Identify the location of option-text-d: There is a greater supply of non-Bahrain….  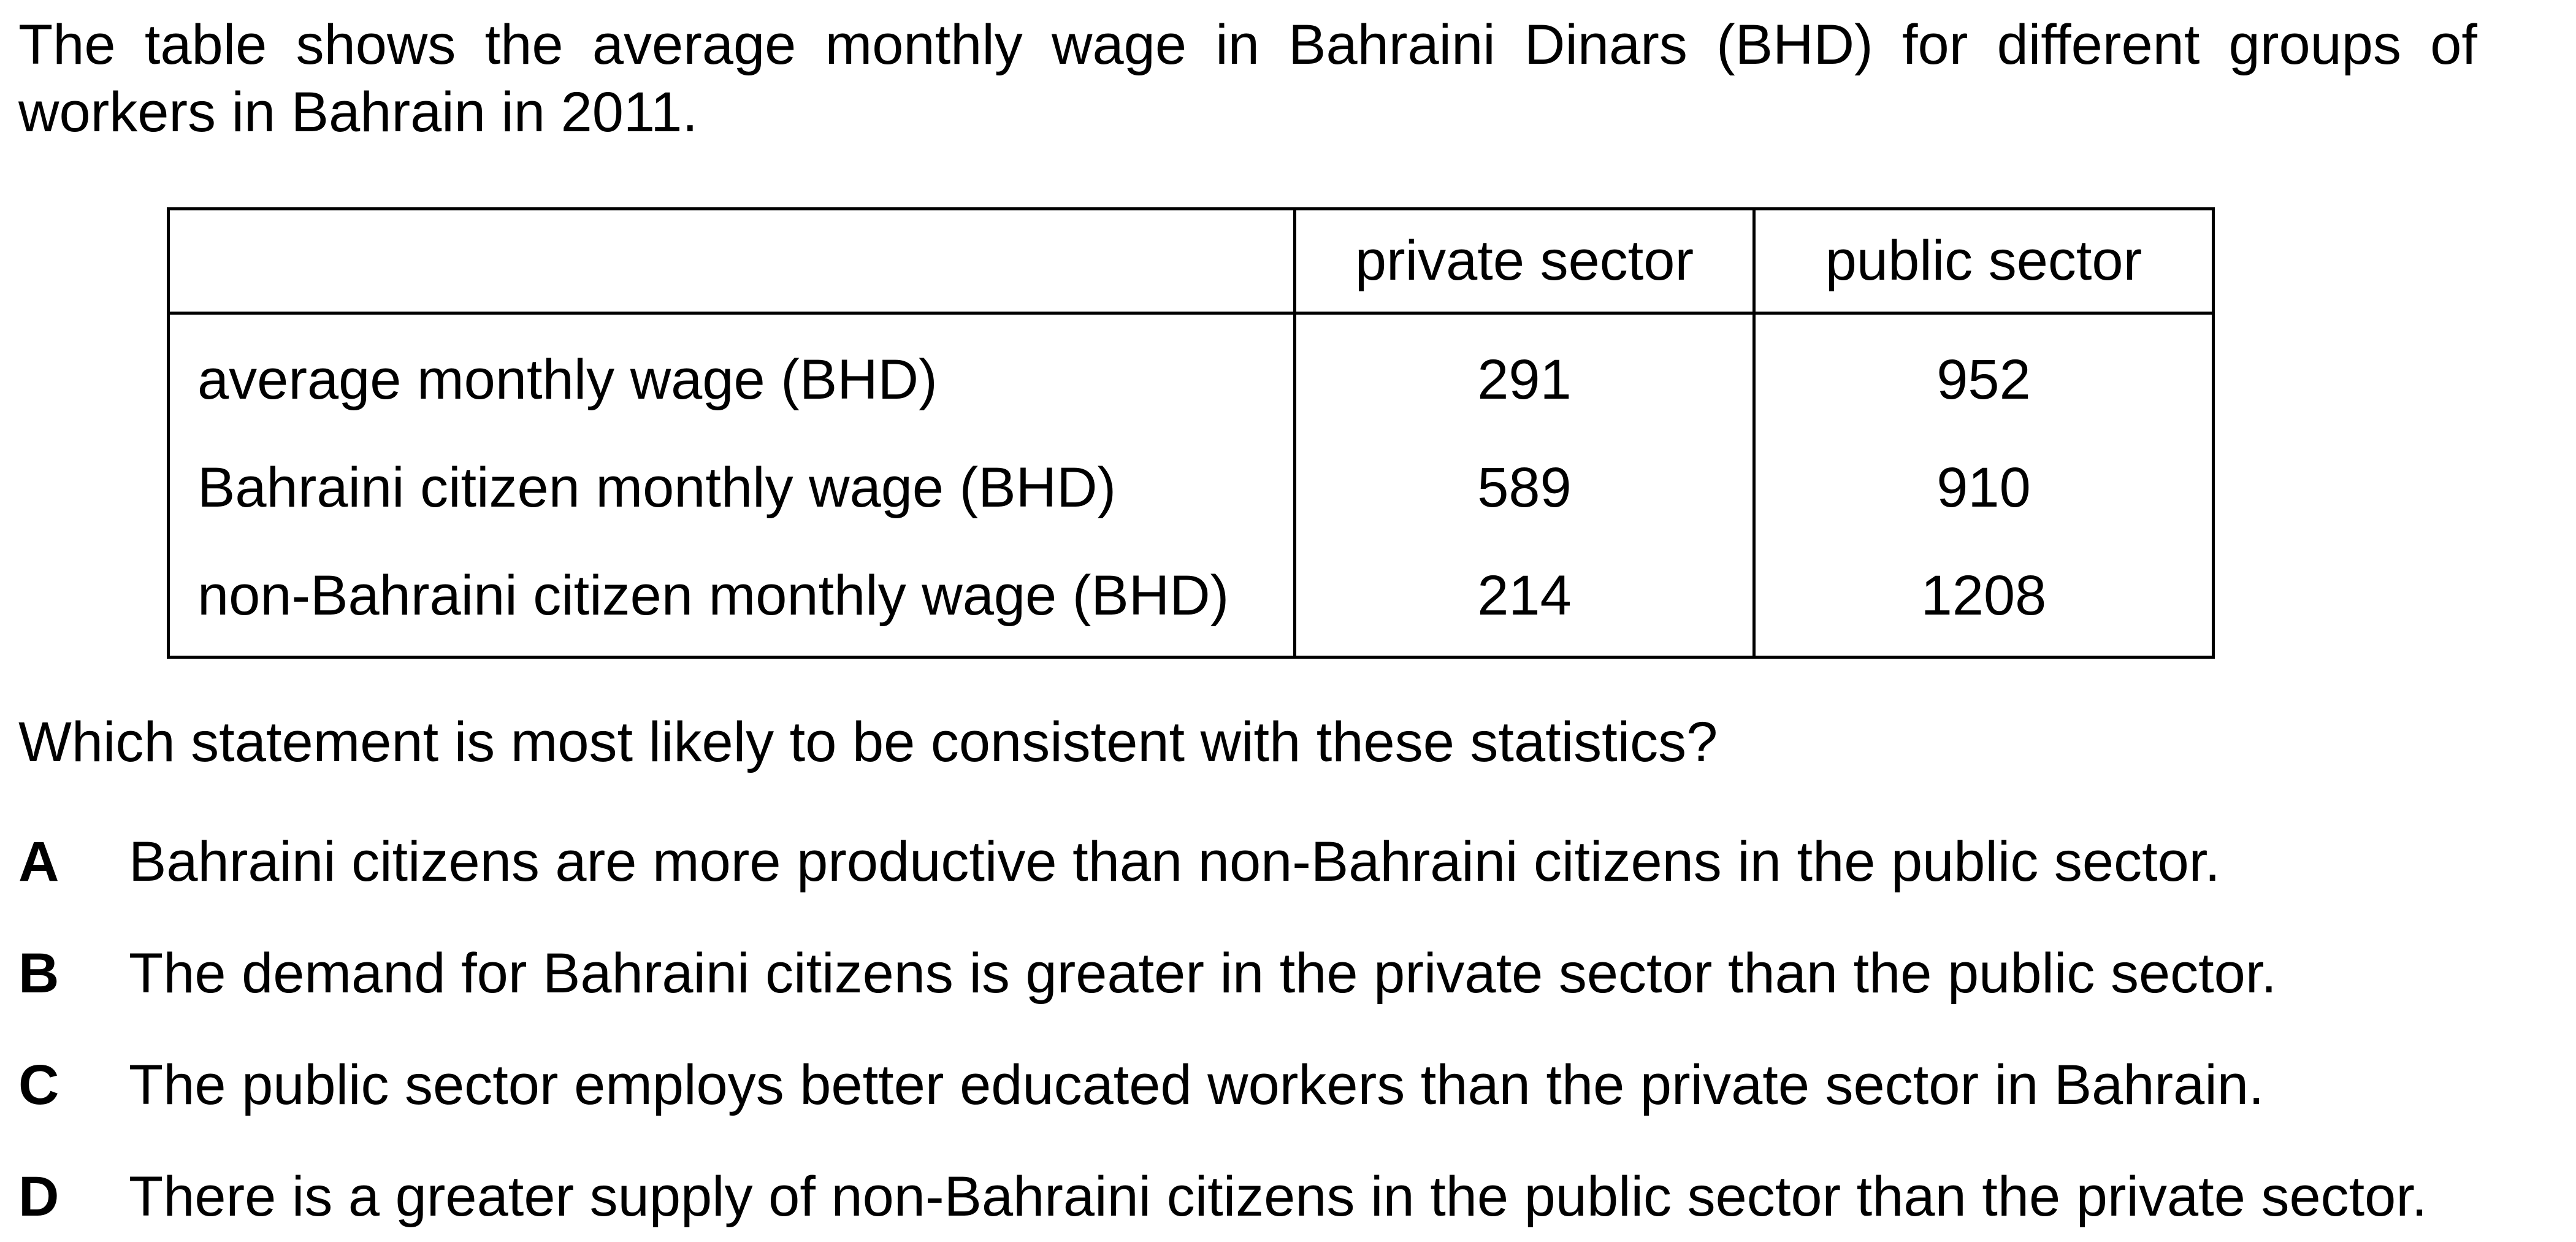
(1278, 1196).